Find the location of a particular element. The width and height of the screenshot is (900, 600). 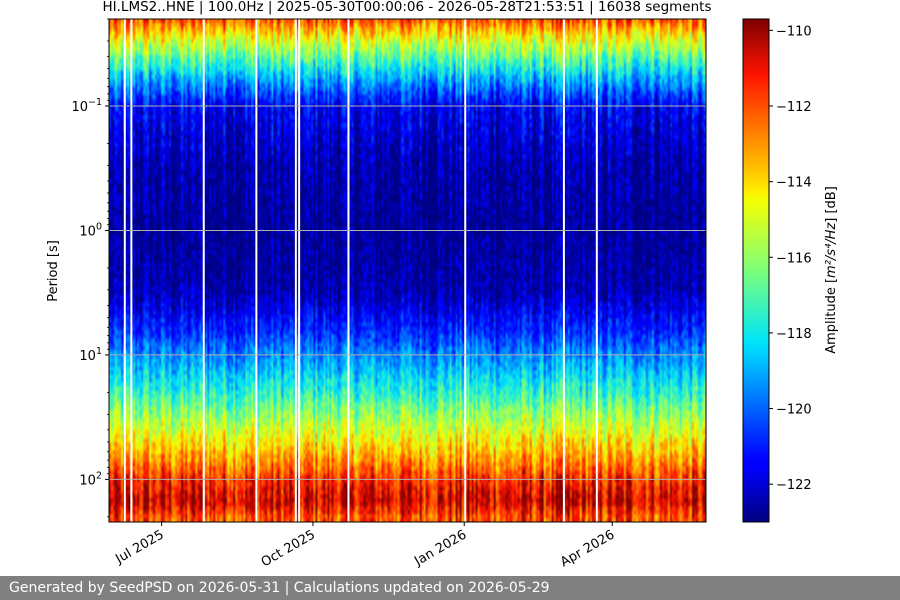

colorbar-tick-label: −116 is located at coordinates (794, 258).